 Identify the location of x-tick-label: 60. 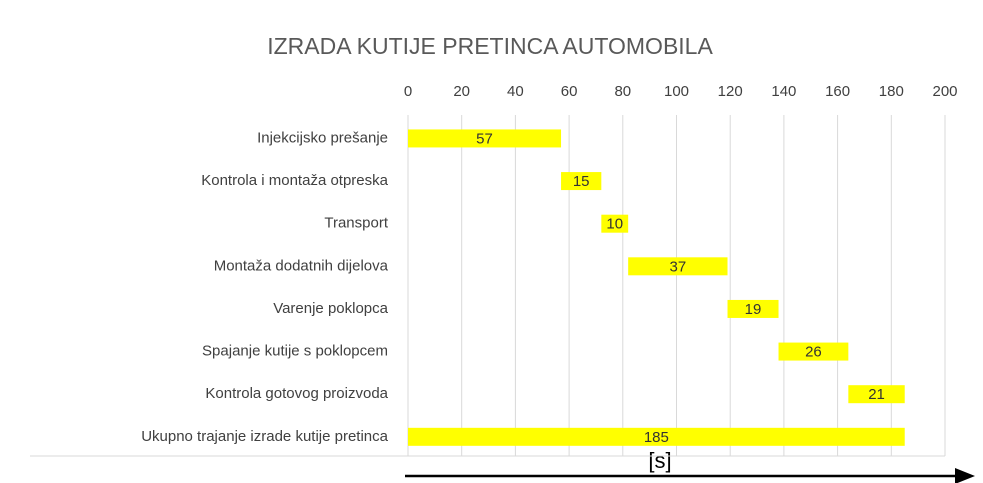
(569, 91).